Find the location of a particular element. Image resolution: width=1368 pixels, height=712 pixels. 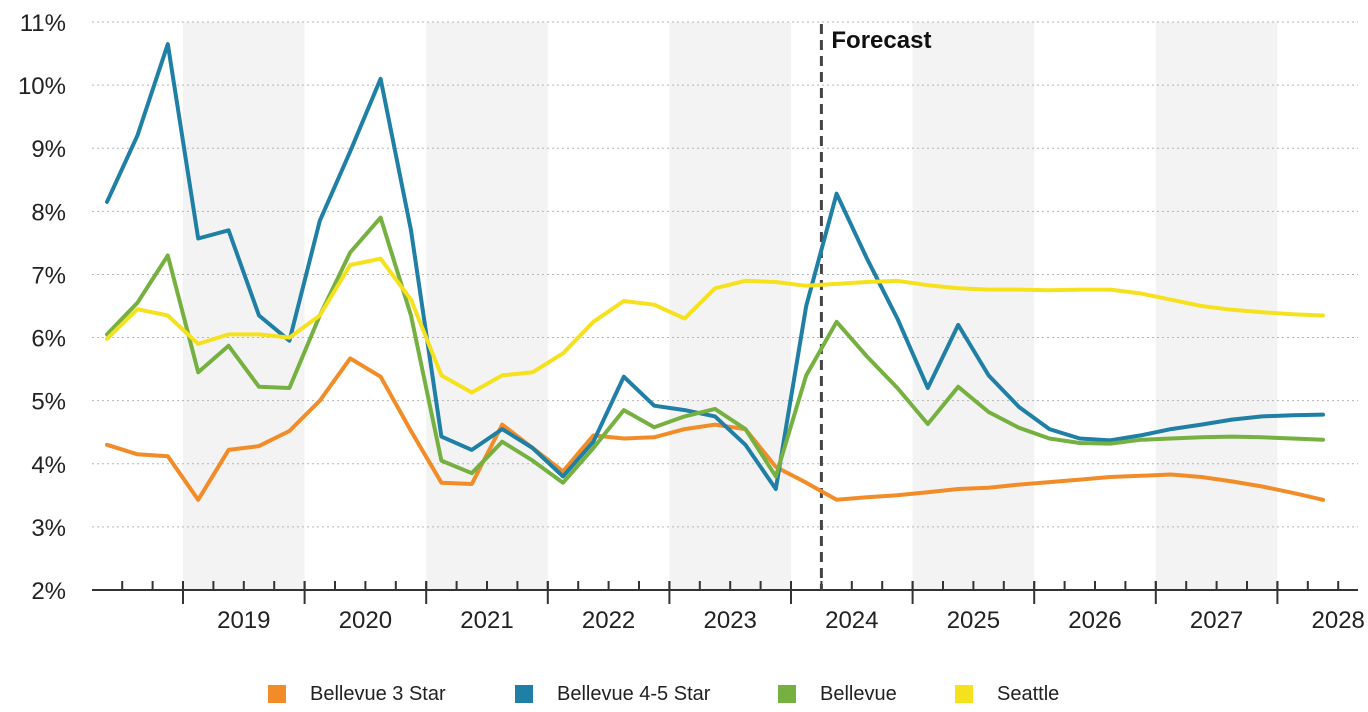

legend-swatch-bellevue is located at coordinates (787, 694).